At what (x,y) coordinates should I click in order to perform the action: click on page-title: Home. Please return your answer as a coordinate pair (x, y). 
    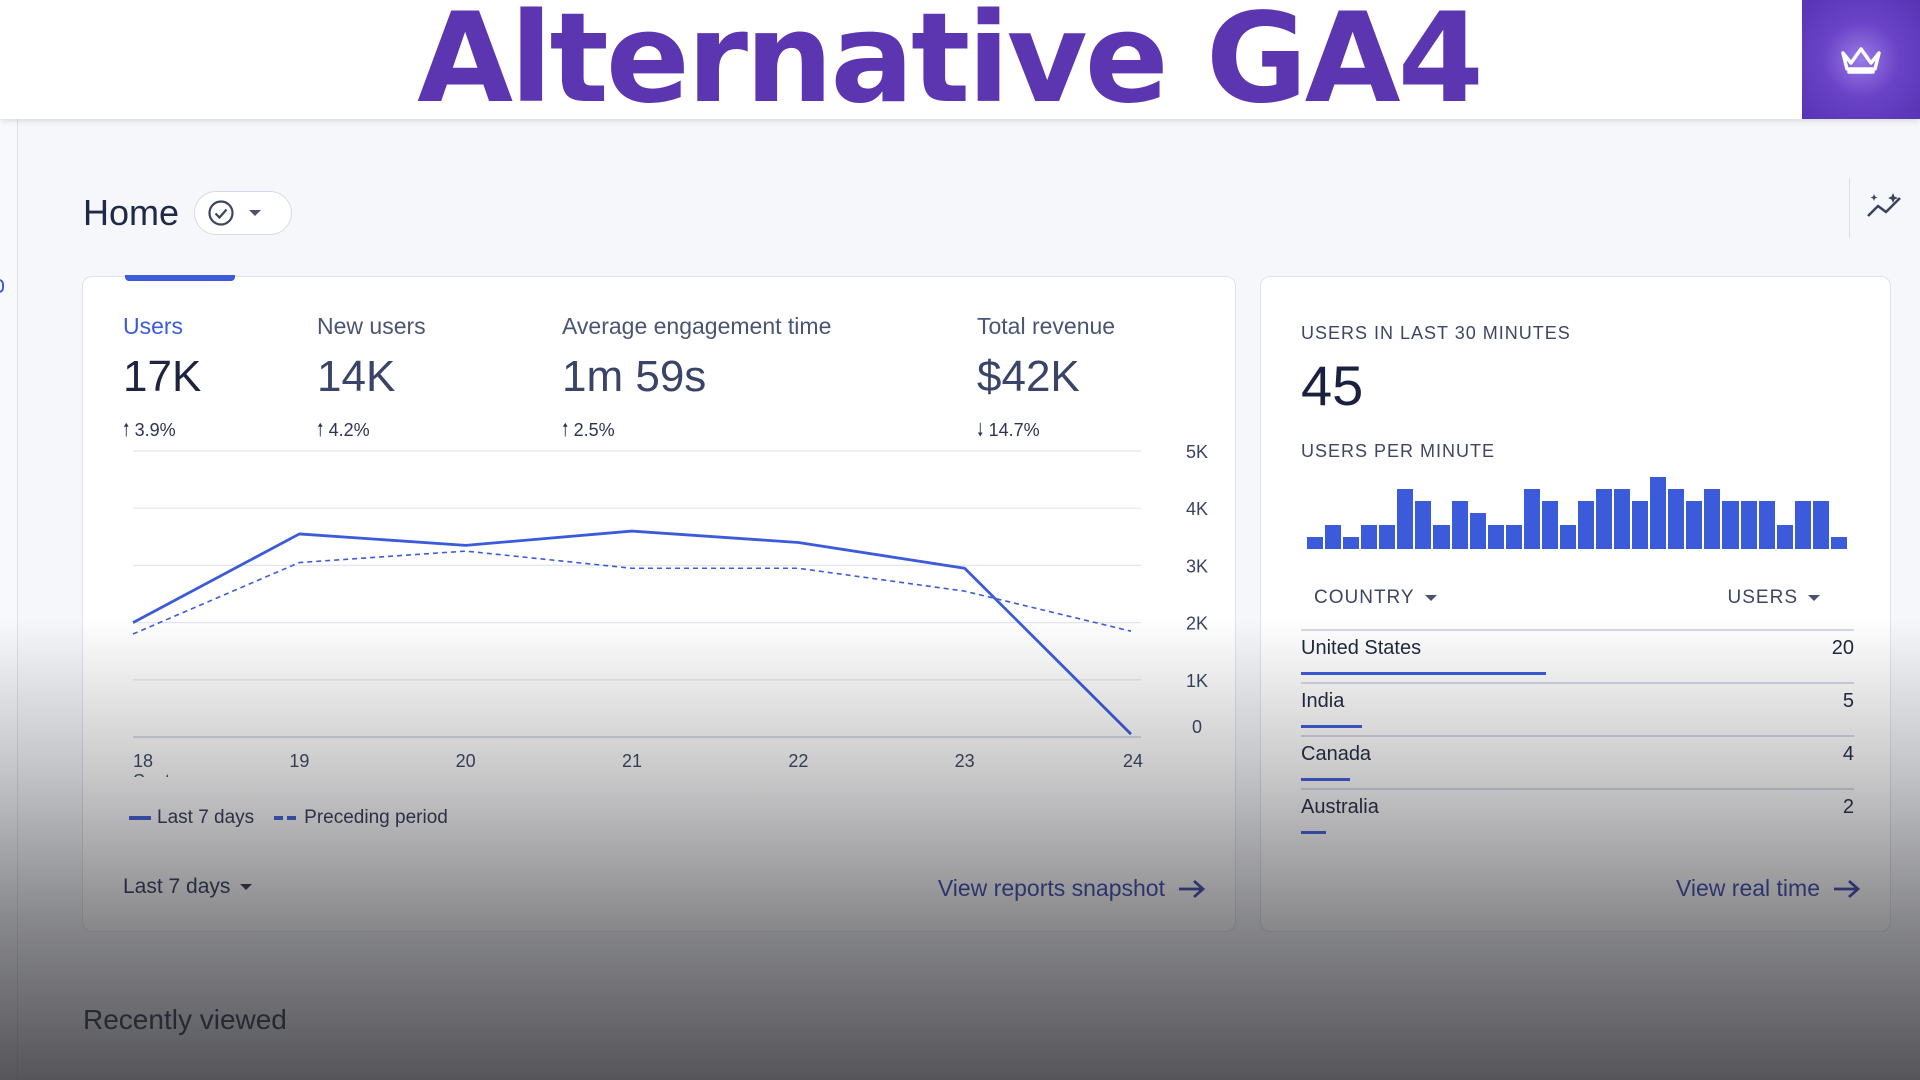
    Looking at the image, I should click on (131, 212).